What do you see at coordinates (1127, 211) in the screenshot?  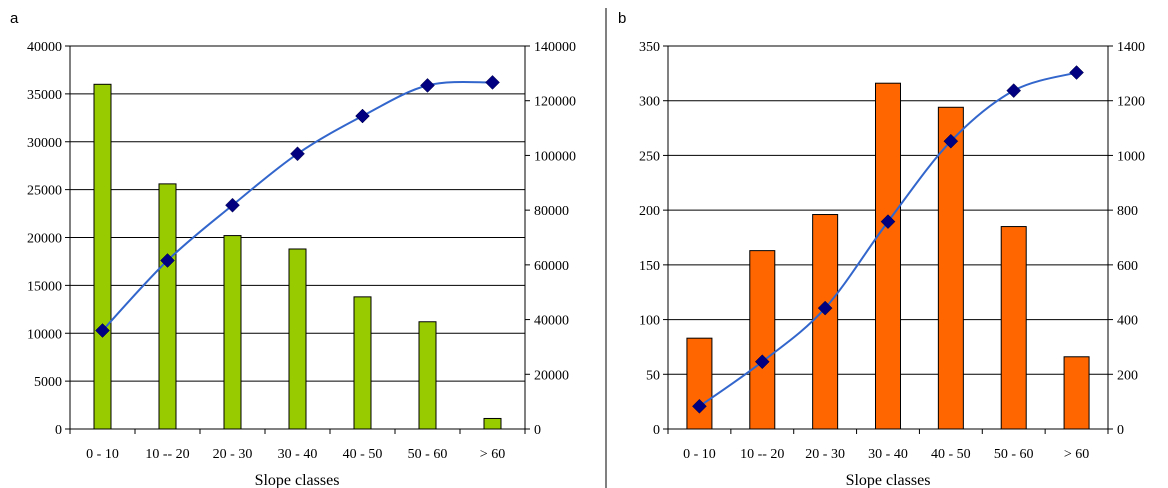 I see `right-tick-label: 800` at bounding box center [1127, 211].